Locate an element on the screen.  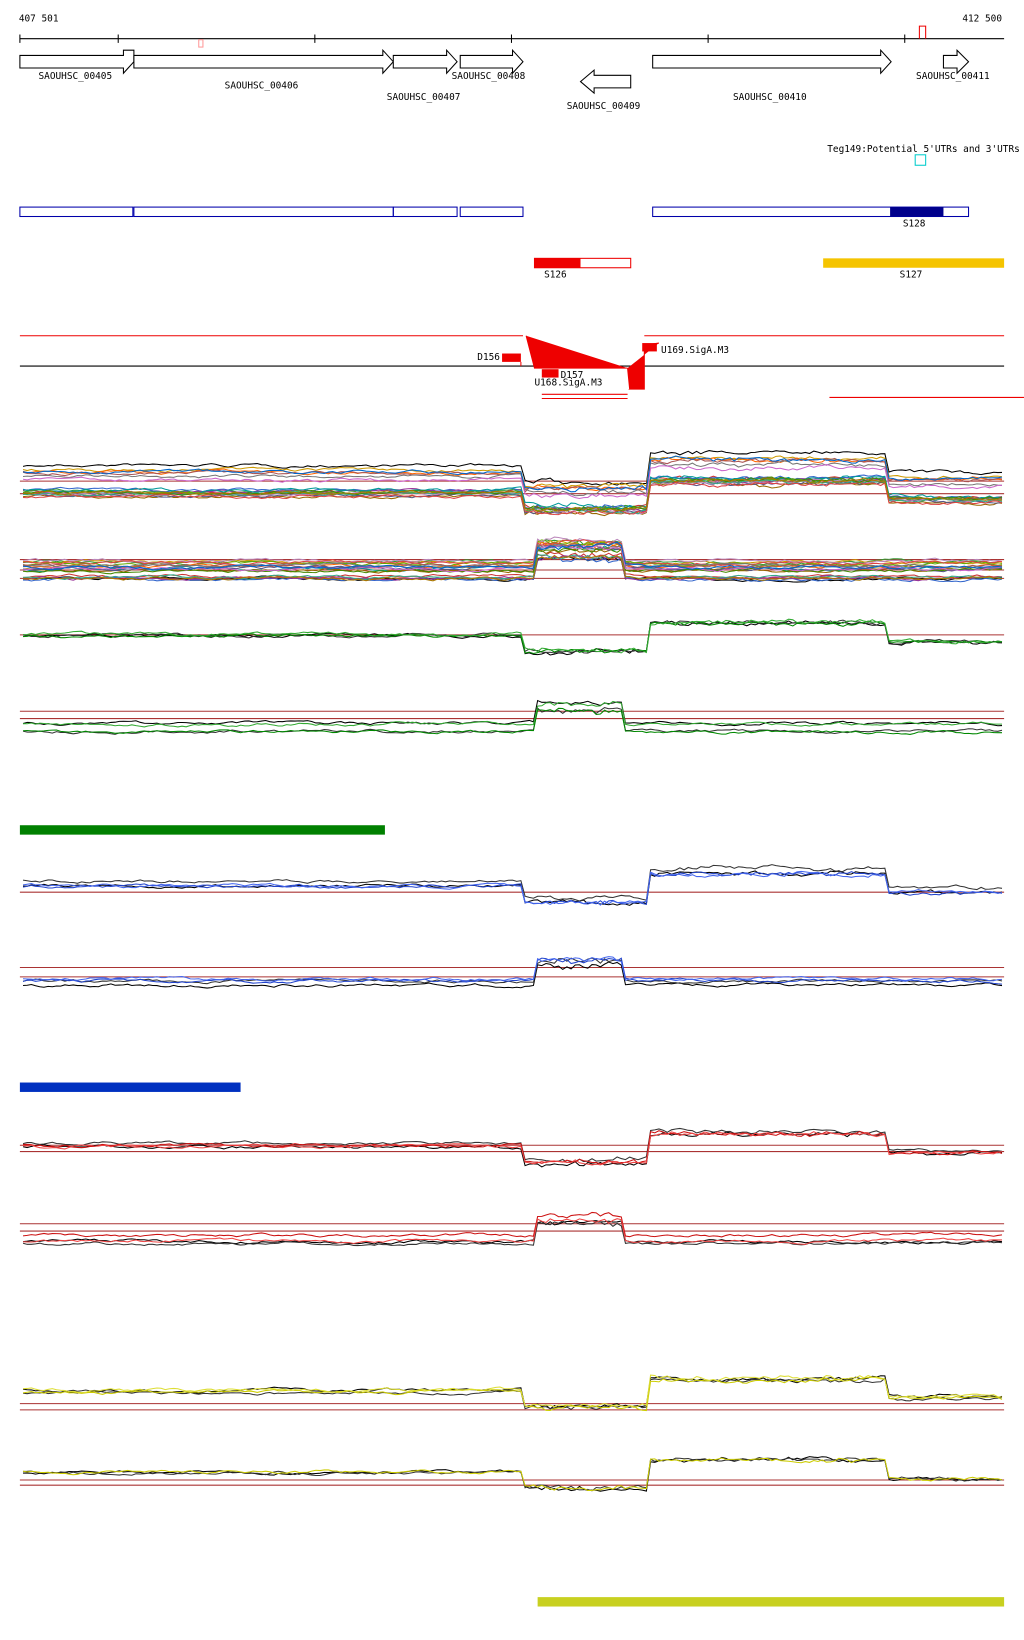
gene-label: SAOUHSC_00408 is located at coordinates (489, 76).